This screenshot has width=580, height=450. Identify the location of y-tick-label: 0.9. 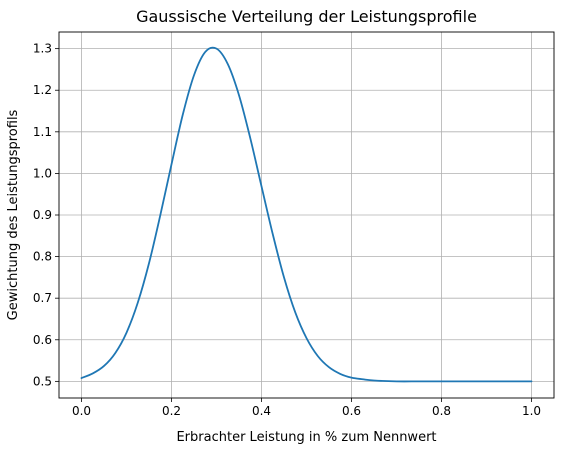
(42, 215).